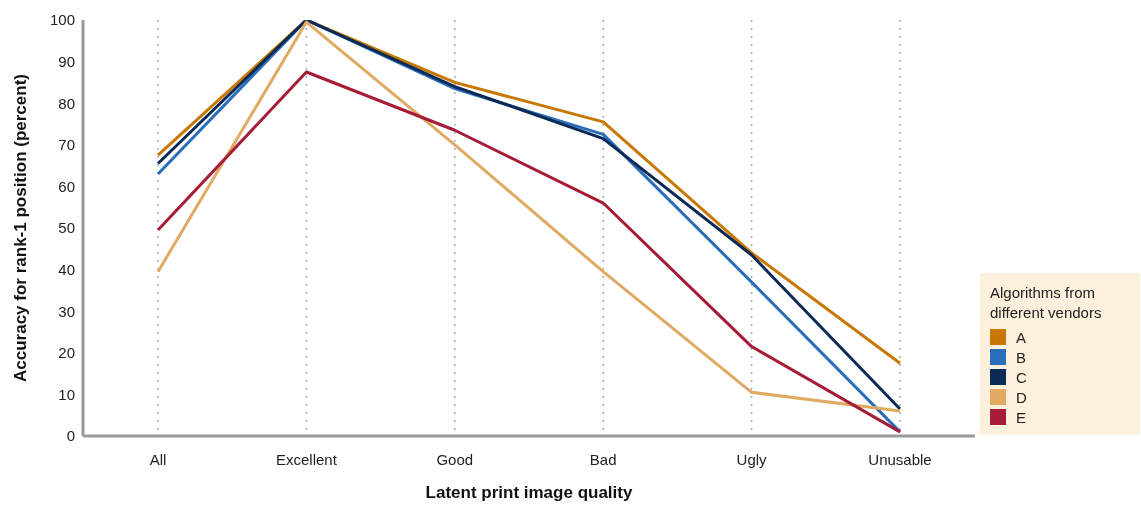 Image resolution: width=1141 pixels, height=512 pixels. I want to click on legend-label: C, so click(1021, 377).